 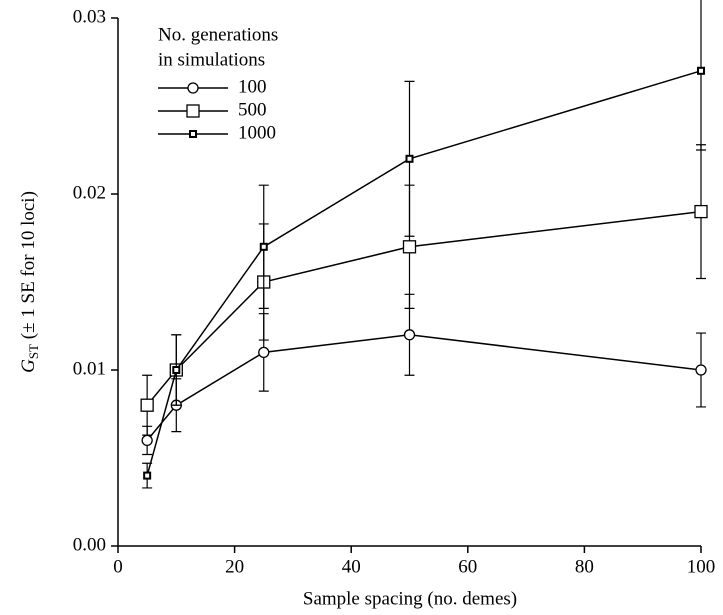 I want to click on x-tick-label: 40, so click(x=351, y=566).